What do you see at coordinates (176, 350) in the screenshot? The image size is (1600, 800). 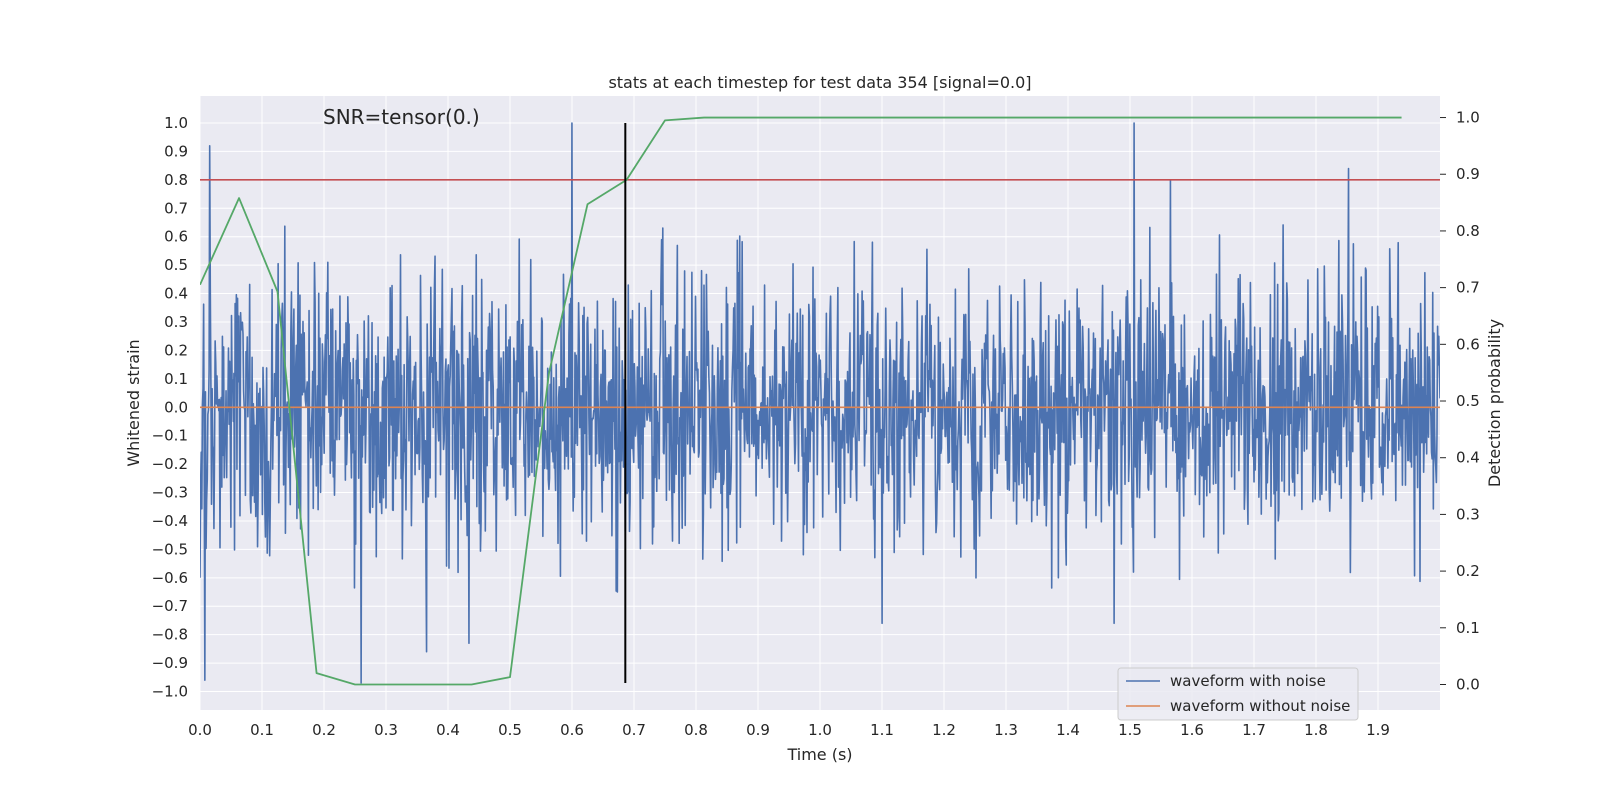 I see `y-tick-label: 0.2` at bounding box center [176, 350].